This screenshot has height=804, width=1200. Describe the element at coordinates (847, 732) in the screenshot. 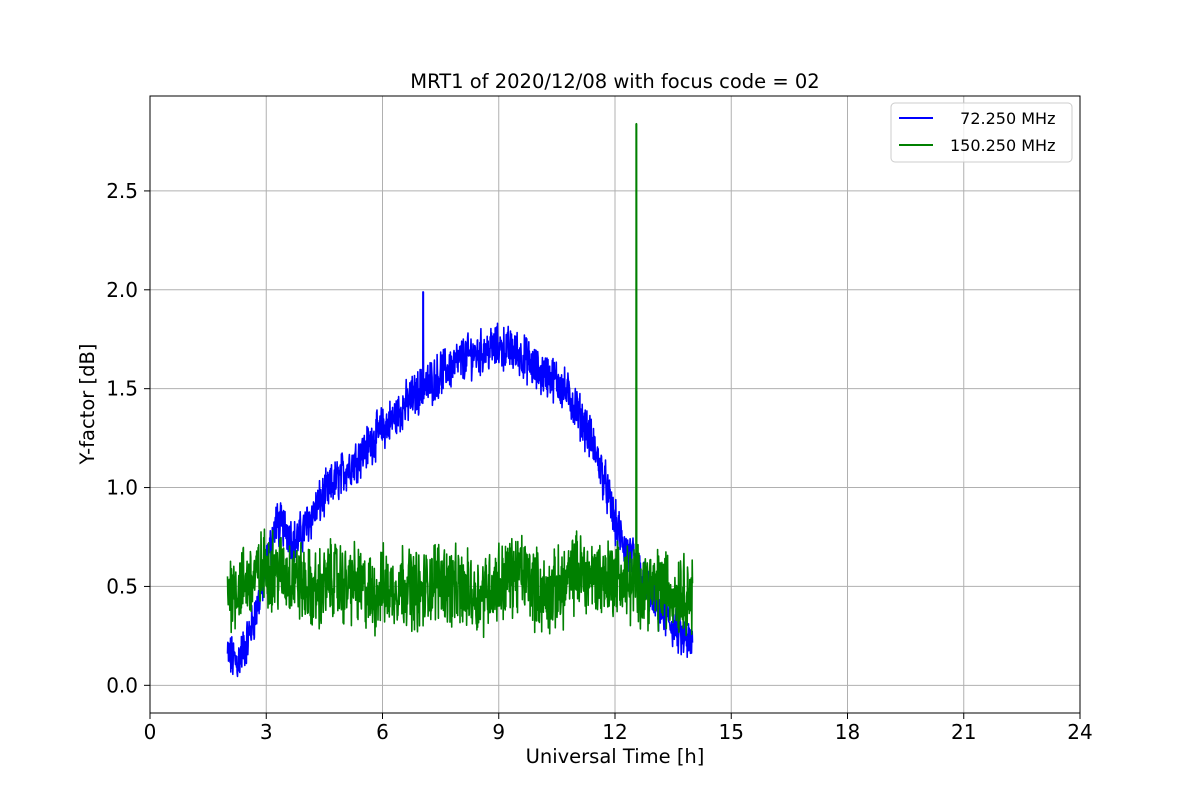

I see `x-tick-label: 18` at that location.